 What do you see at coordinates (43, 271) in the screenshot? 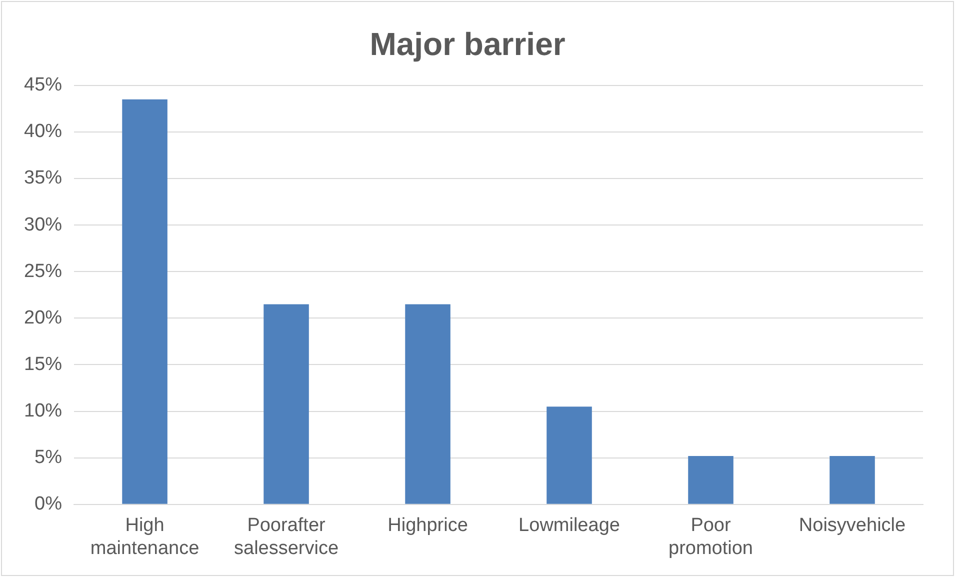
I see `y-tick-label: 25%` at bounding box center [43, 271].